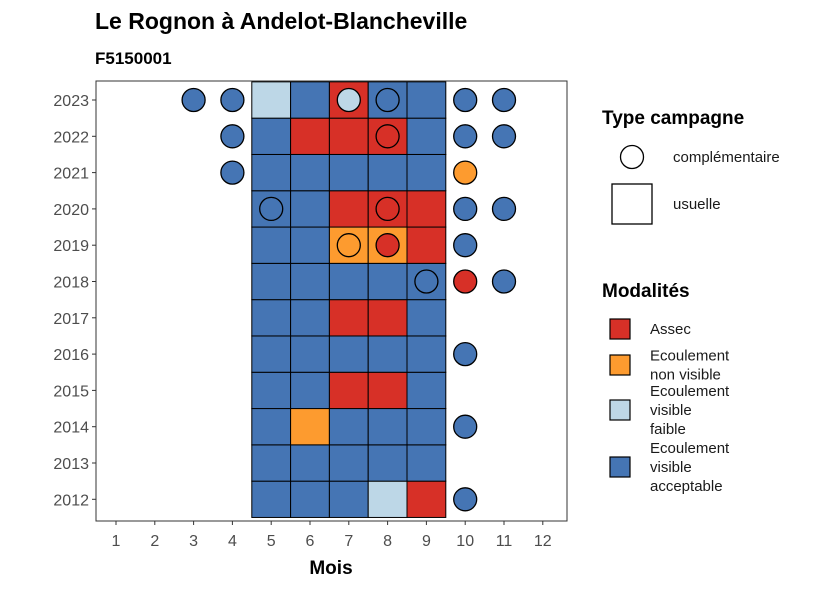 The image size is (826, 590). What do you see at coordinates (426, 541) in the screenshot?
I see `x-tick-label-9: 9` at bounding box center [426, 541].